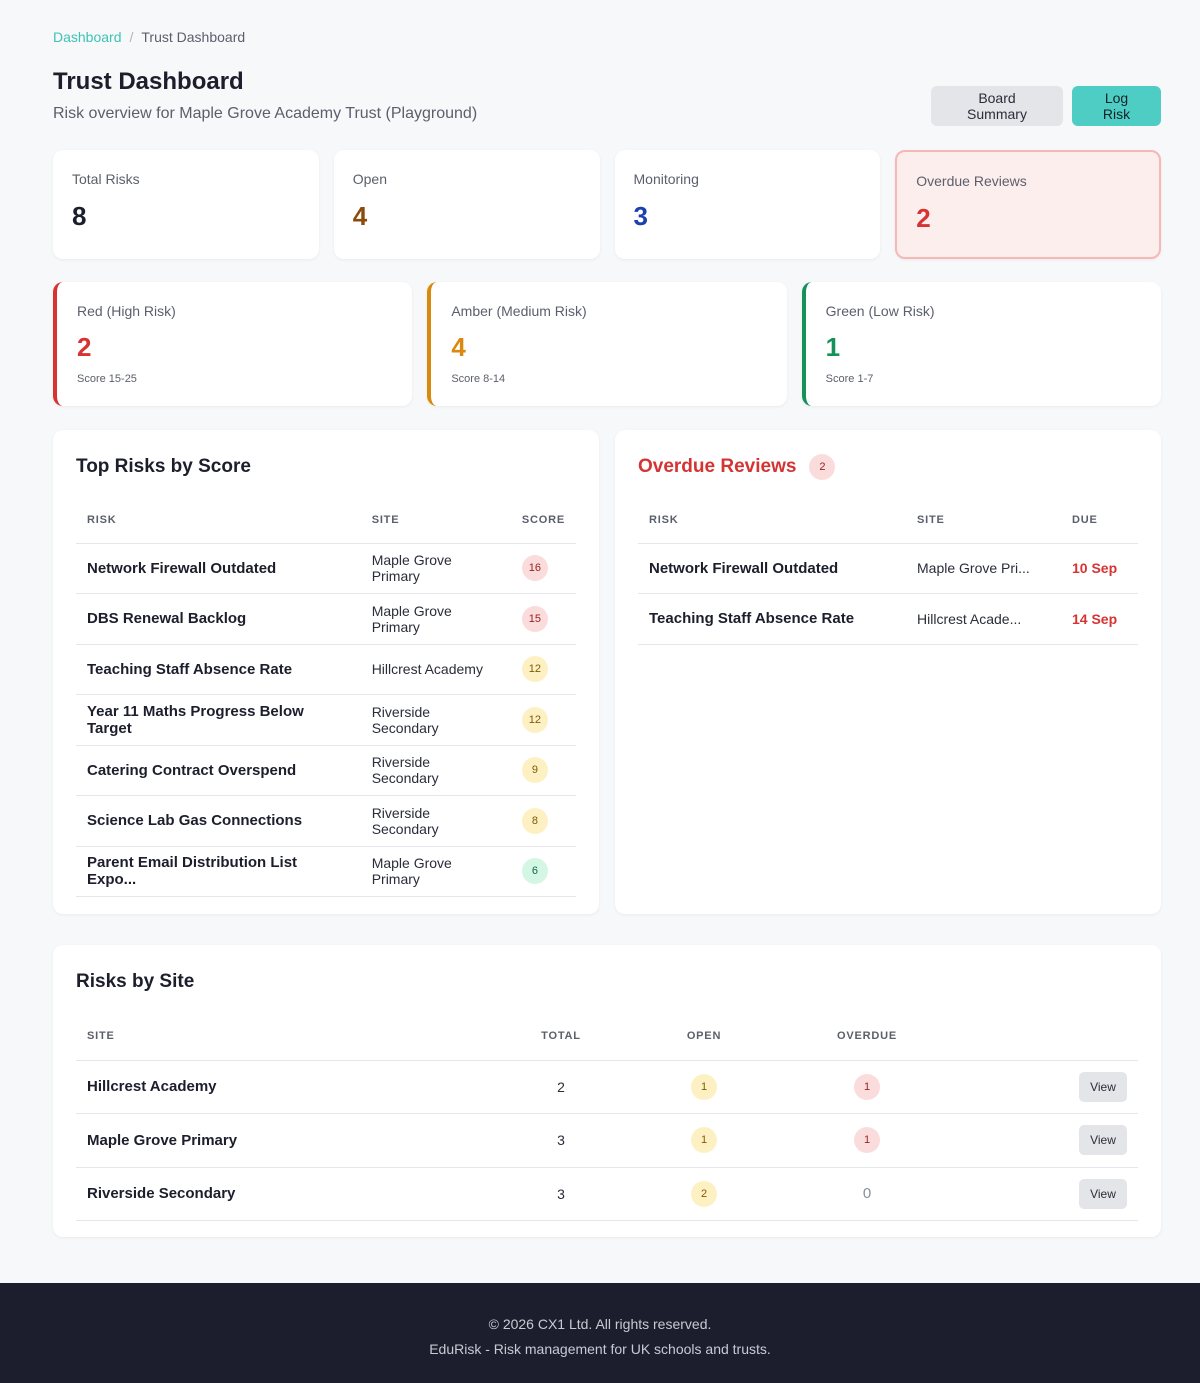 This screenshot has width=1200, height=1383. What do you see at coordinates (849, 379) in the screenshot?
I see `rag-score-range: Score 1-7` at bounding box center [849, 379].